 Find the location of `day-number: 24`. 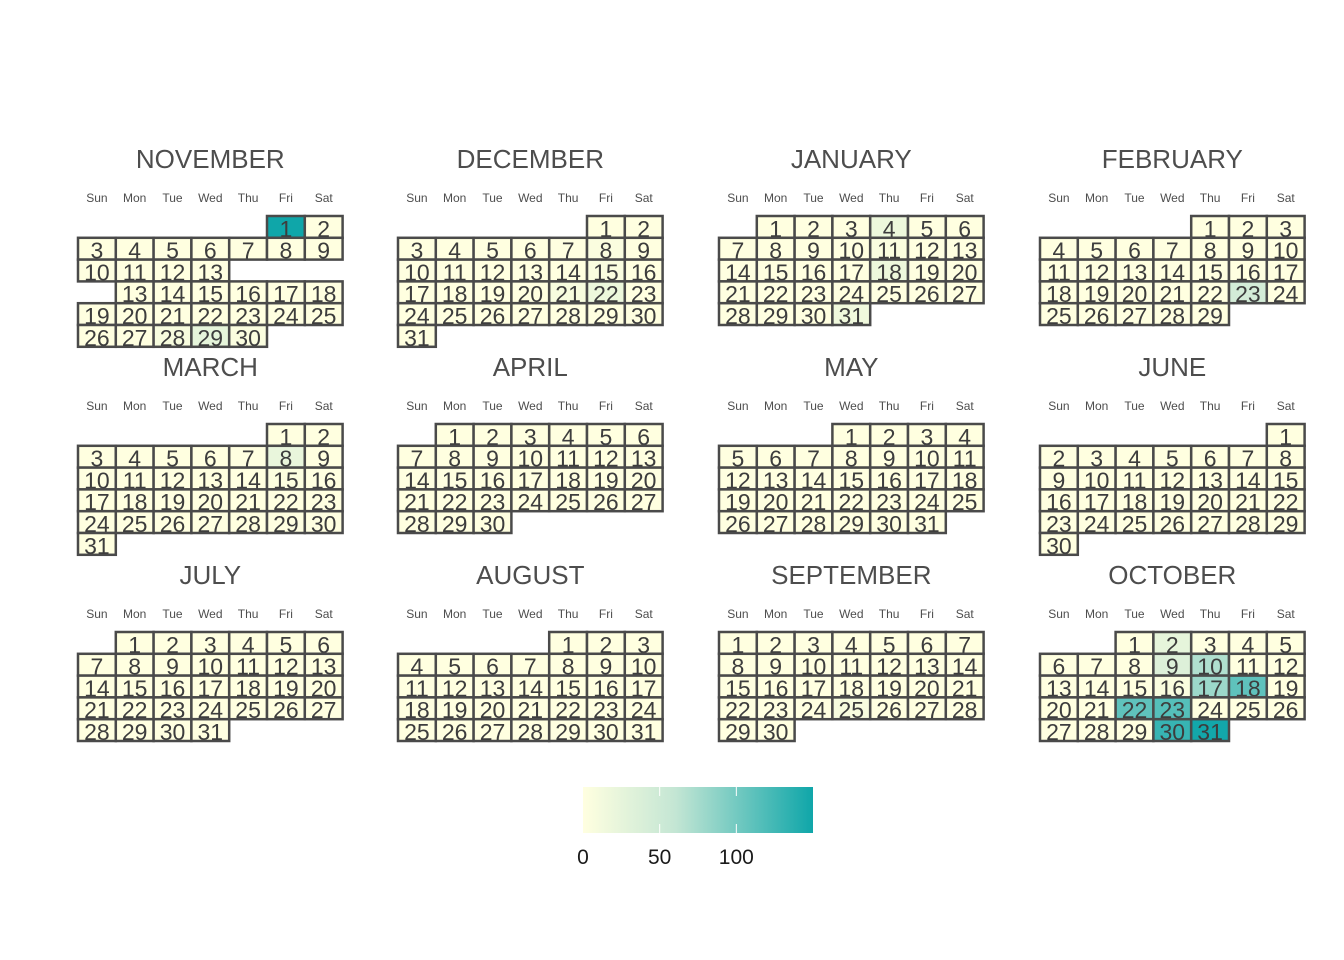

day-number: 24 is located at coordinates (814, 710).